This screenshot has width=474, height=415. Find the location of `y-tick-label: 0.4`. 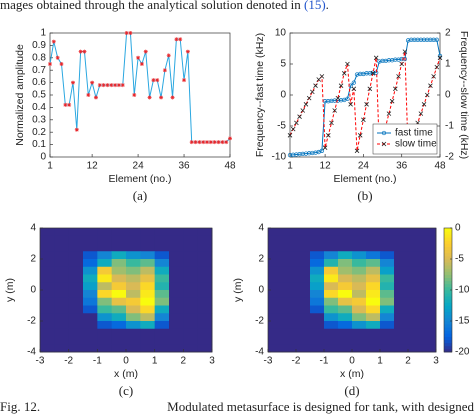

y-tick-label: 0.4 is located at coordinates (39, 107).